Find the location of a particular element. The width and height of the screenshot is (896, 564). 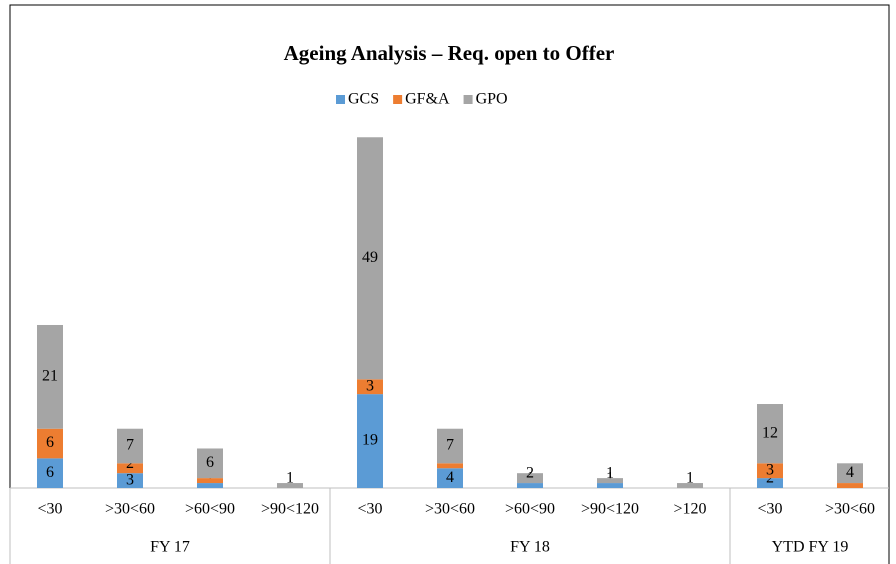

data-label: 12 is located at coordinates (770, 432).